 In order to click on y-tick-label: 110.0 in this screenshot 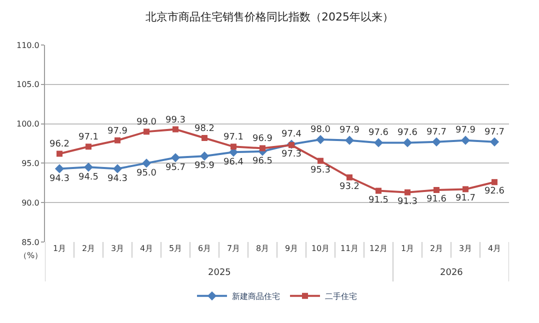, I will do `click(28, 45)`.